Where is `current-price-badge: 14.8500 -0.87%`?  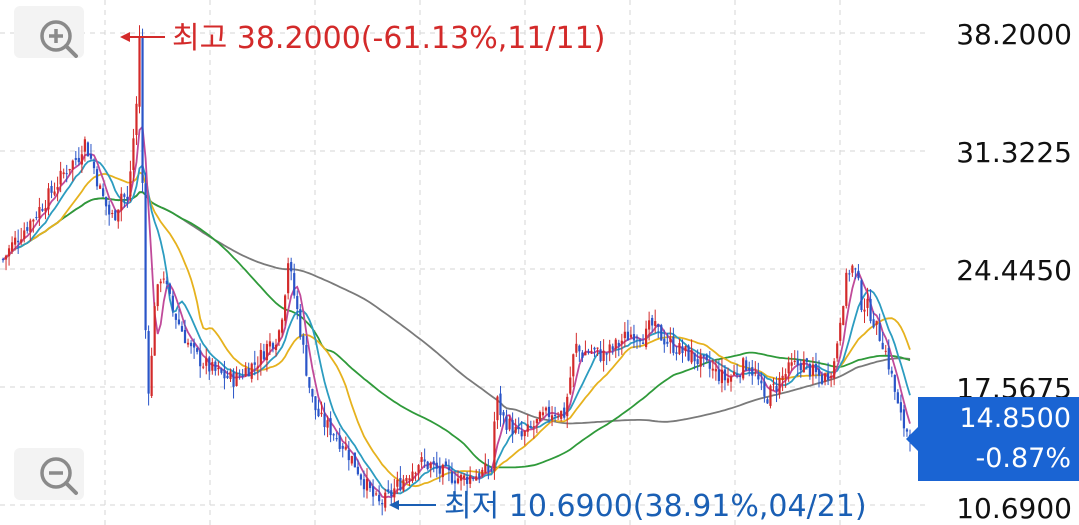 current-price-badge: 14.8500 -0.87% is located at coordinates (992, 439).